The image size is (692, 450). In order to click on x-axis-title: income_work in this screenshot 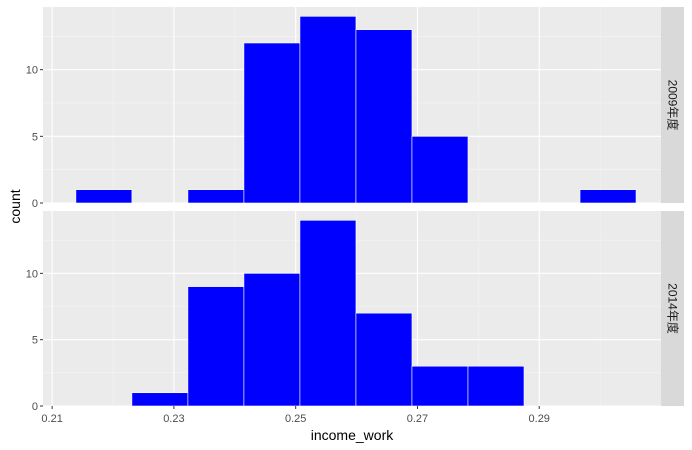, I will do `click(352, 435)`.